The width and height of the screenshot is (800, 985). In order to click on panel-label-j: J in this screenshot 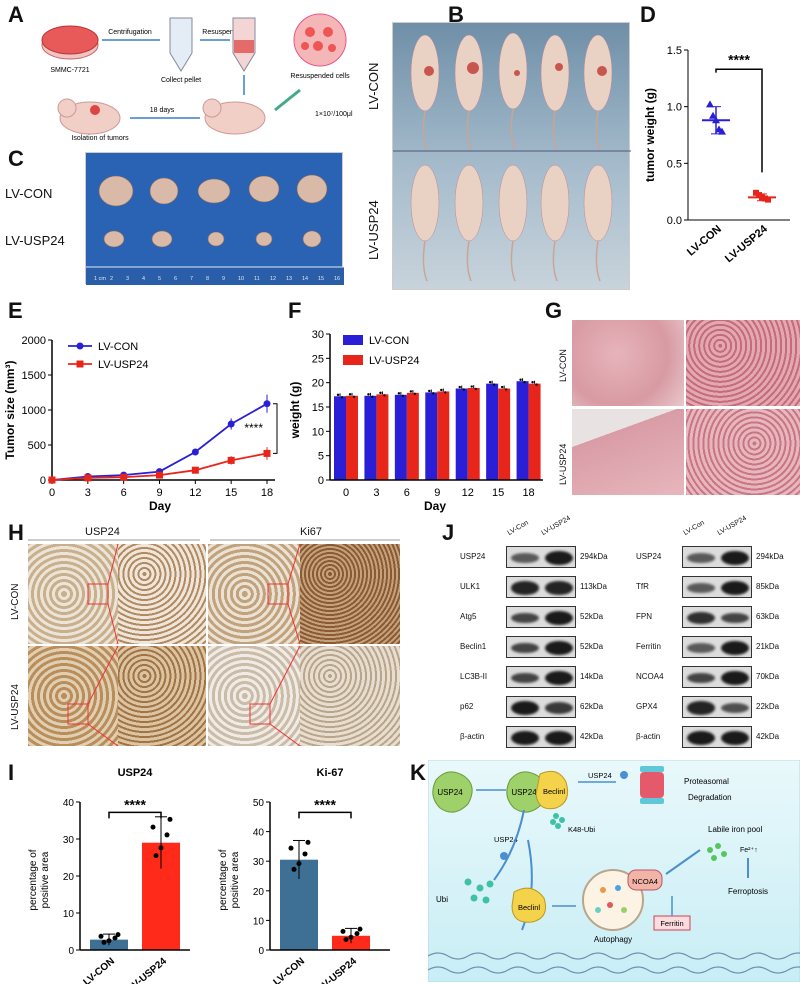, I will do `click(448, 532)`.